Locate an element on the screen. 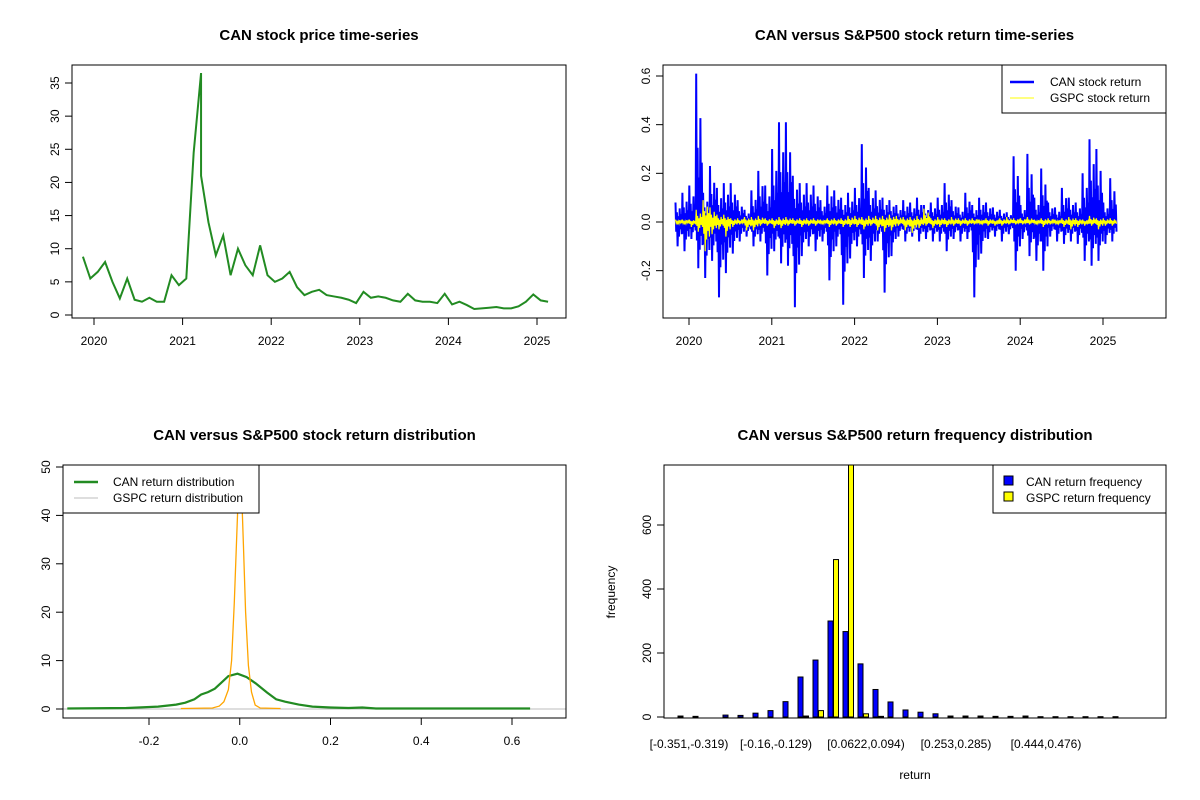 Image resolution: width=1200 pixels, height=800 pixels. y-tick-label: 0.6 is located at coordinates (646, 75).